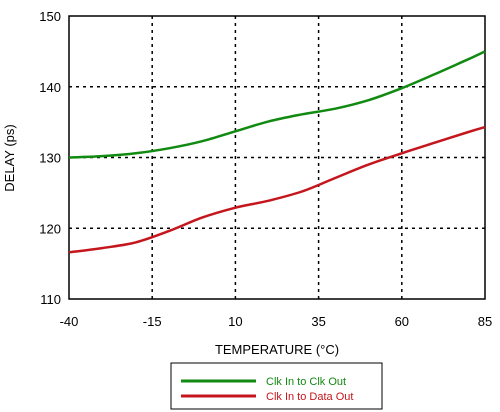 This screenshot has width=500, height=412. I want to click on x-tick-label: 10, so click(235, 321).